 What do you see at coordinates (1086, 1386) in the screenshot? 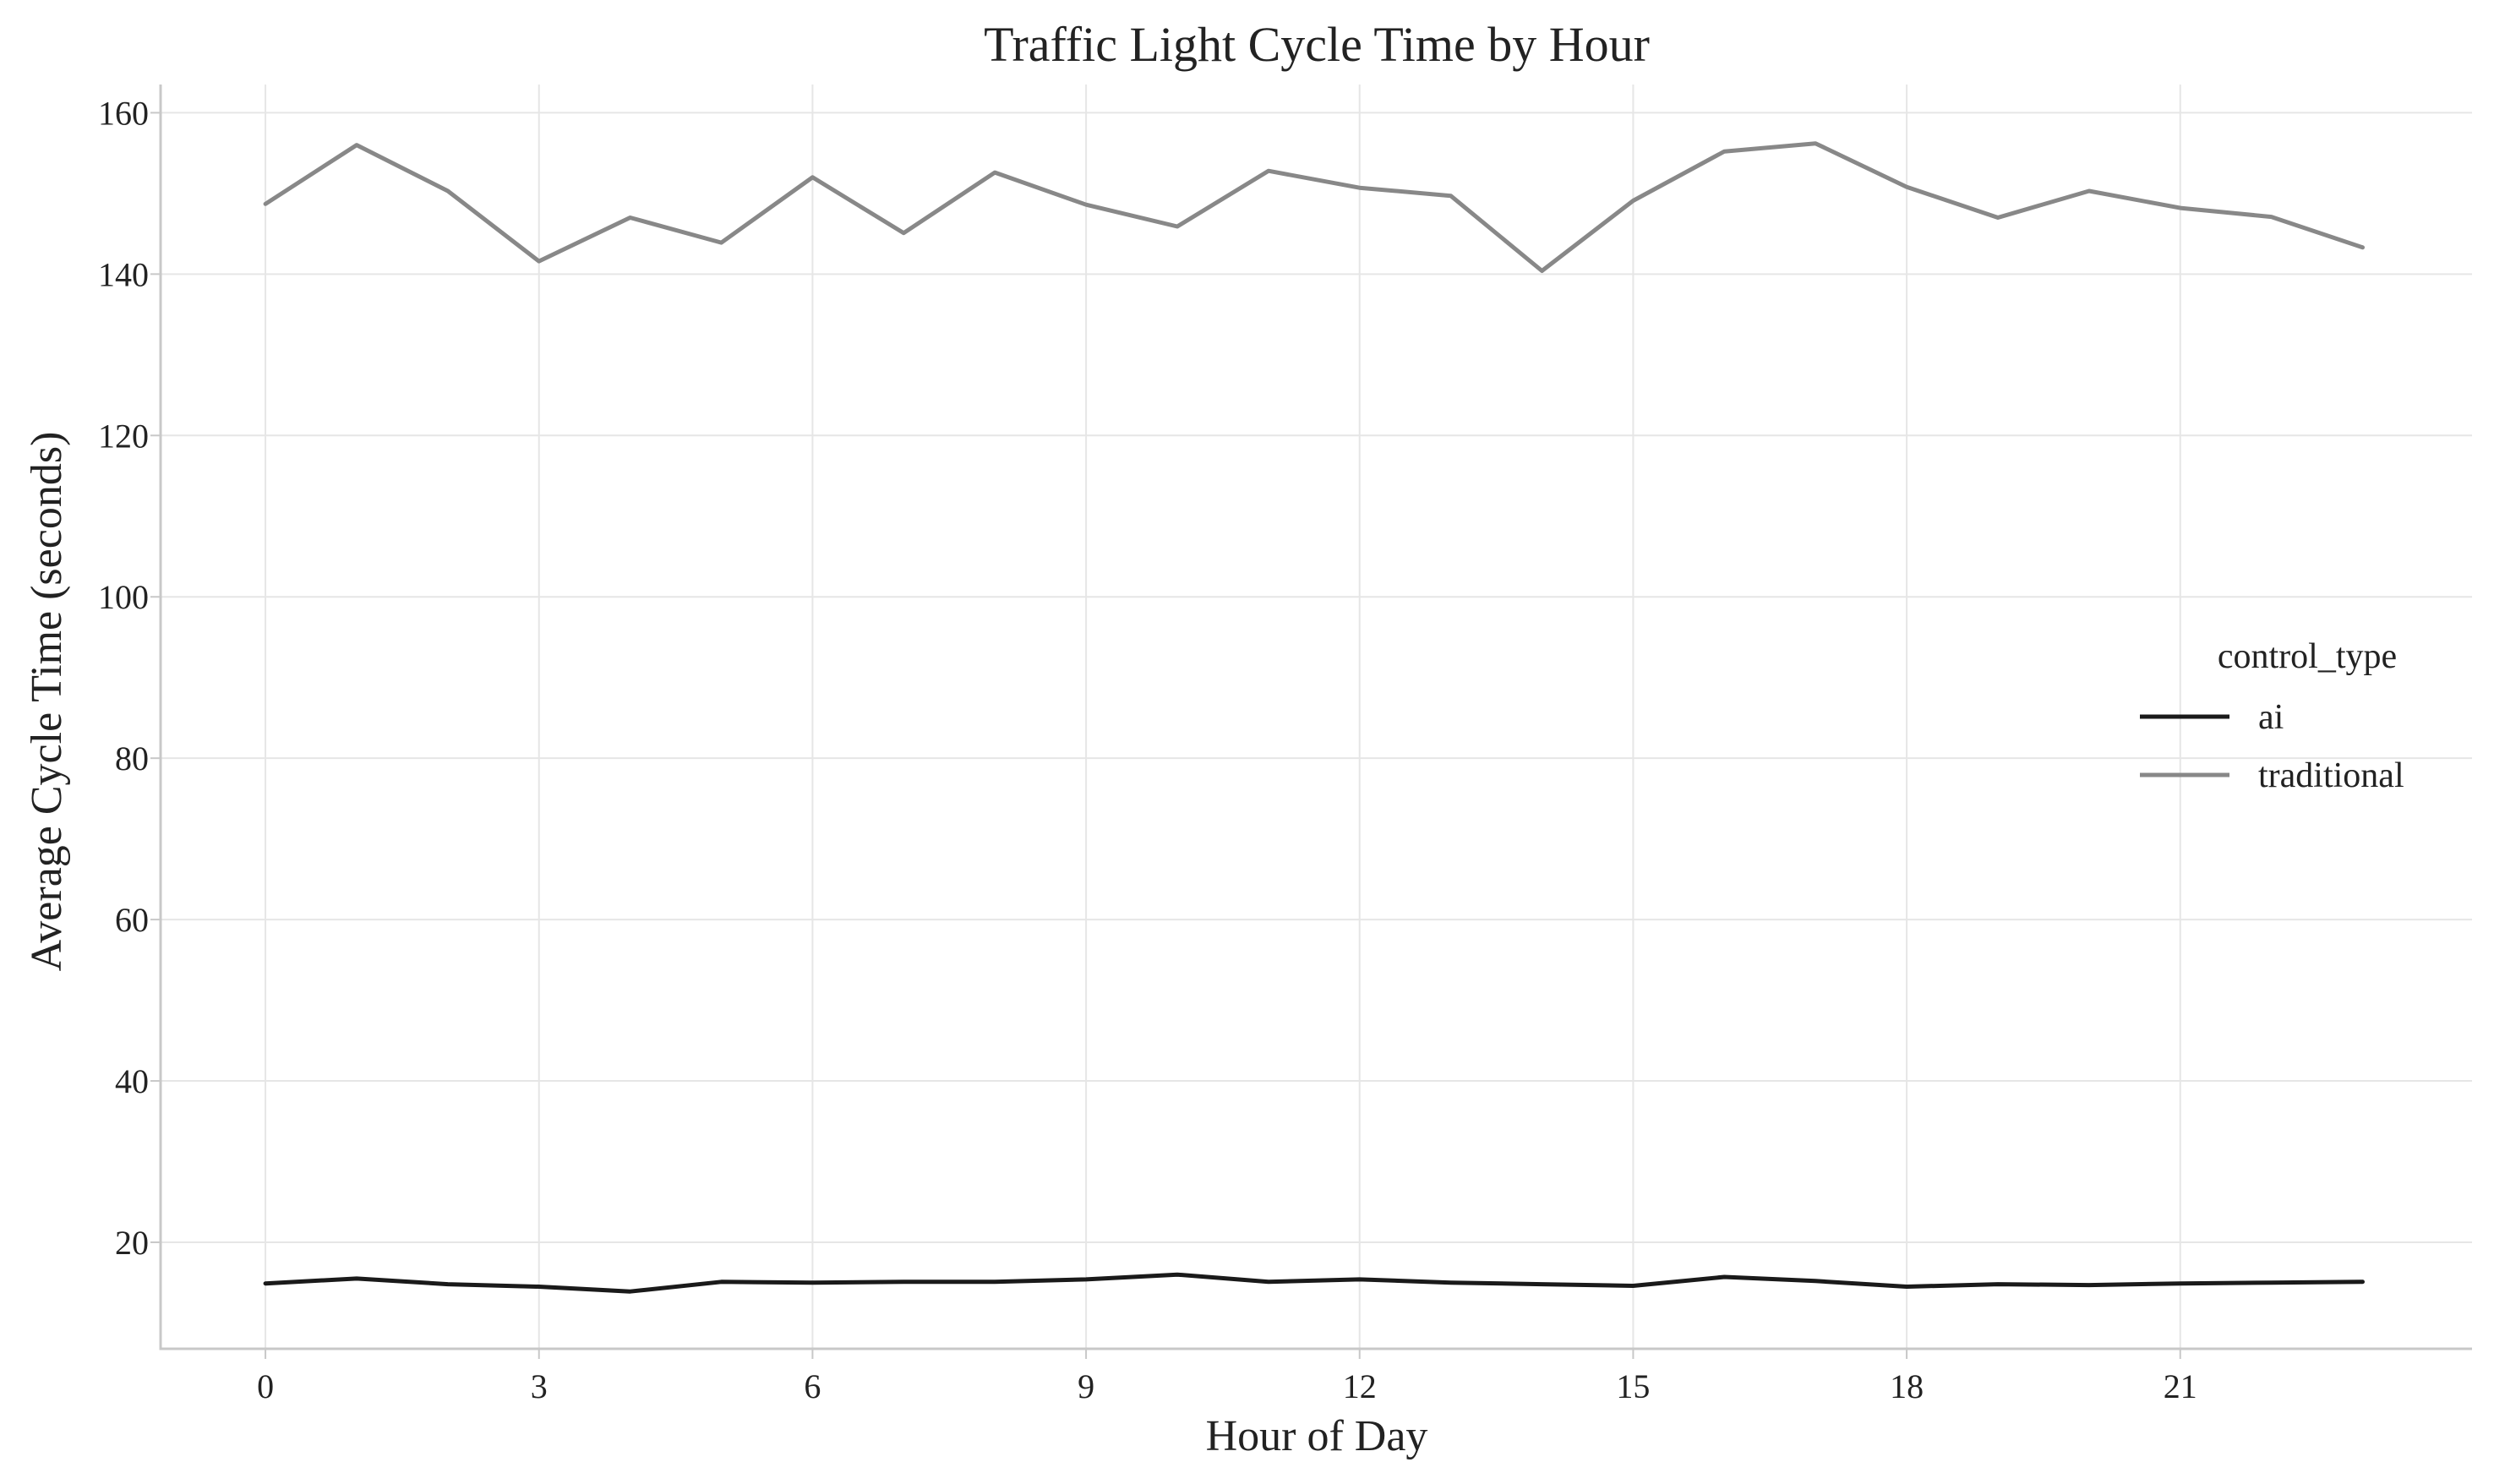
I see `x-tick-label: 9` at bounding box center [1086, 1386].